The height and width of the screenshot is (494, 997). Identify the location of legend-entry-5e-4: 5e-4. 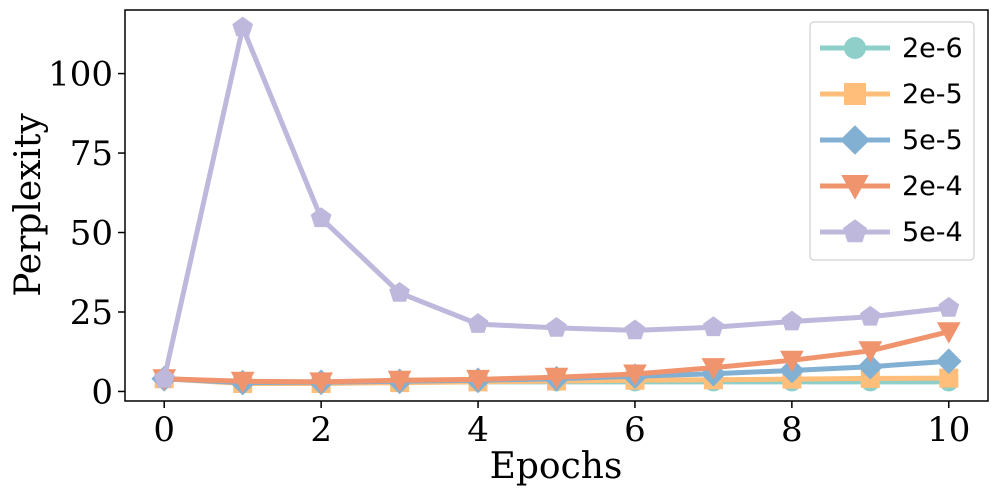
(891, 232).